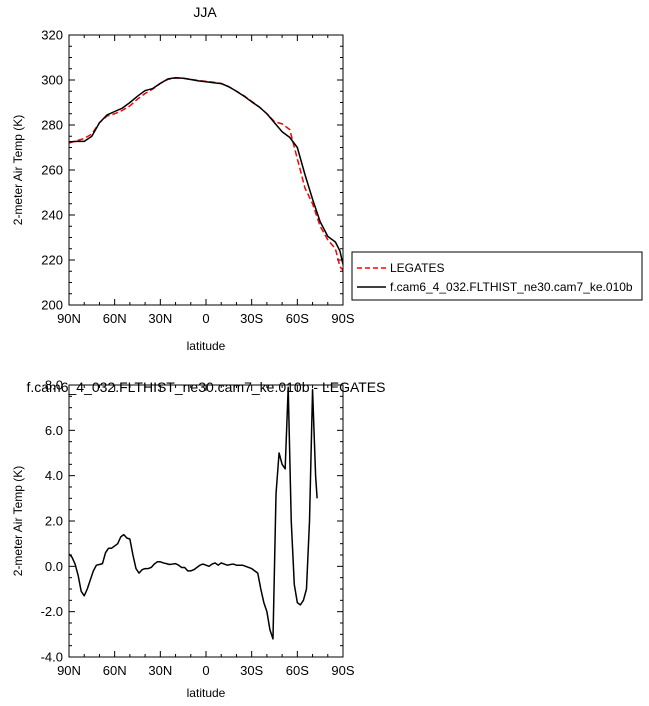 The height and width of the screenshot is (706, 649). Describe the element at coordinates (54, 566) in the screenshot. I see `y-tick-label: 0.0` at that location.